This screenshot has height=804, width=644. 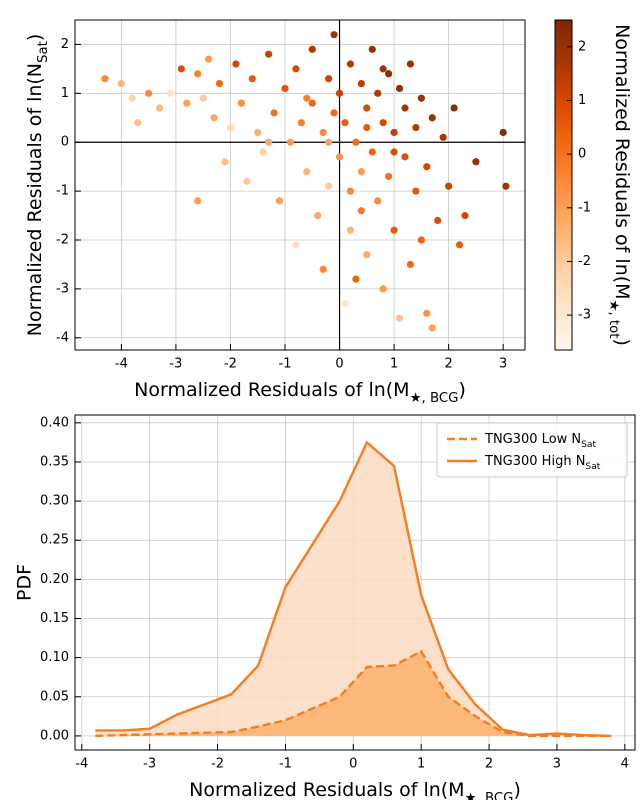 What do you see at coordinates (43, 52) in the screenshot?
I see `y-axis-label-sub: Sat` at bounding box center [43, 52].